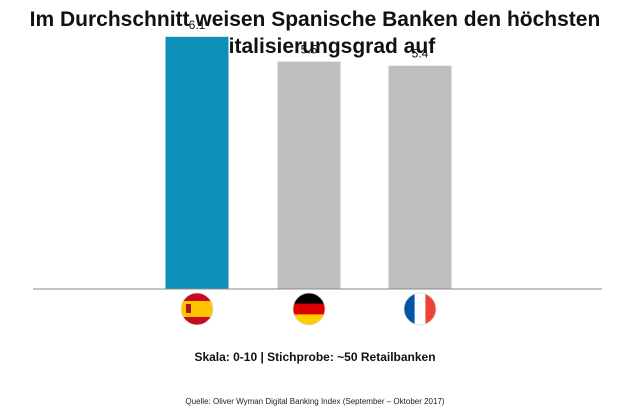 The width and height of the screenshot is (630, 412). Describe the element at coordinates (420, 54) in the screenshot. I see `data-label-frankreich: 5.4` at that location.